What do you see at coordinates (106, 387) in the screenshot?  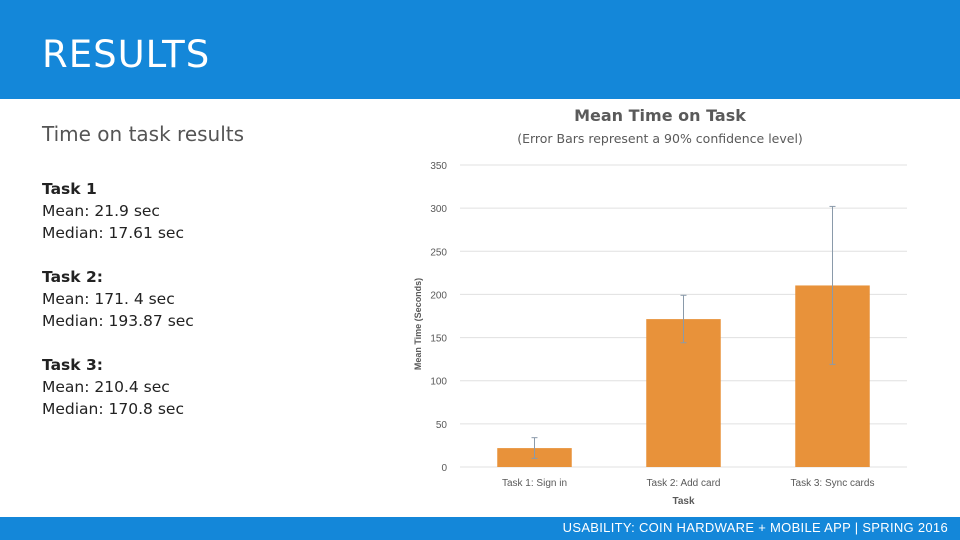 I see `task-3-mean: Mean: 210.4 sec` at bounding box center [106, 387].